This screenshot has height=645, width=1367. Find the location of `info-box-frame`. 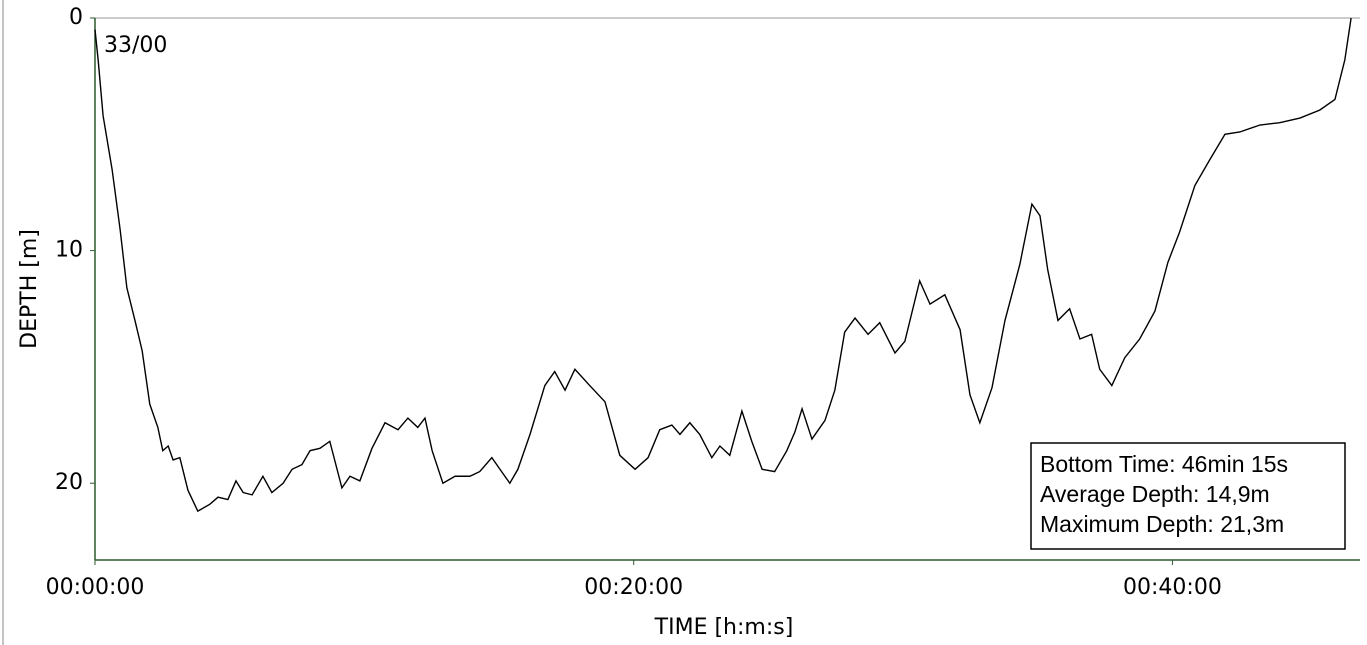

info-box-frame is located at coordinates (1188, 496).